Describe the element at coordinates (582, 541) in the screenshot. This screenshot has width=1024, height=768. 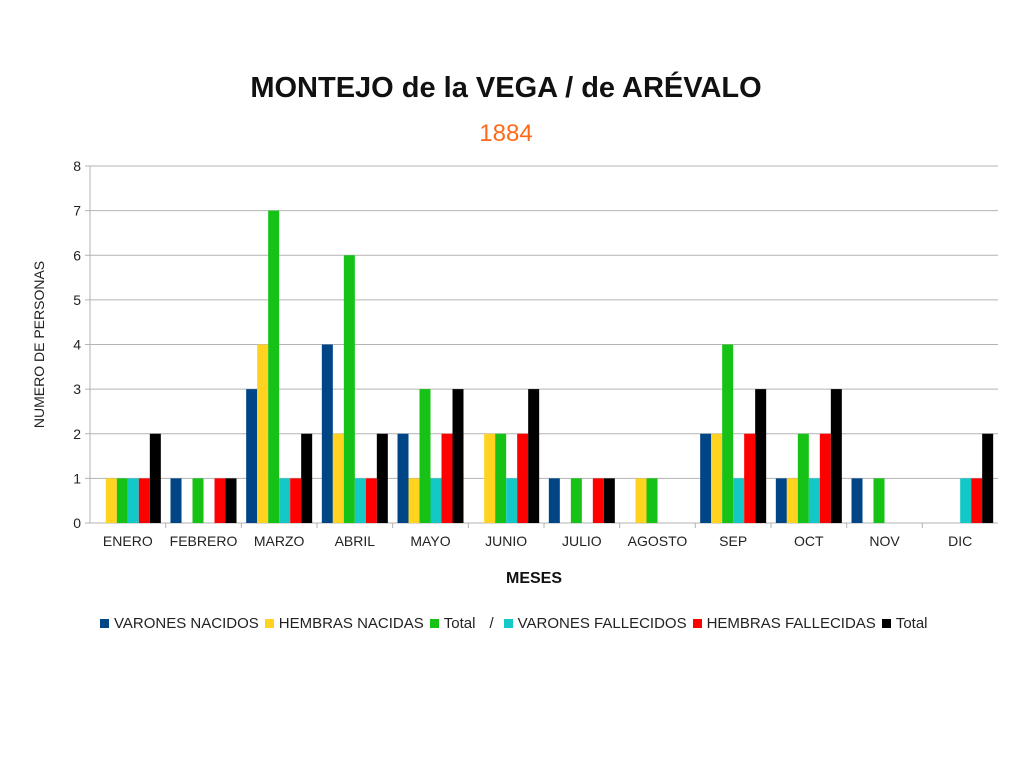
I see `x-tick-label: JULIO` at that location.